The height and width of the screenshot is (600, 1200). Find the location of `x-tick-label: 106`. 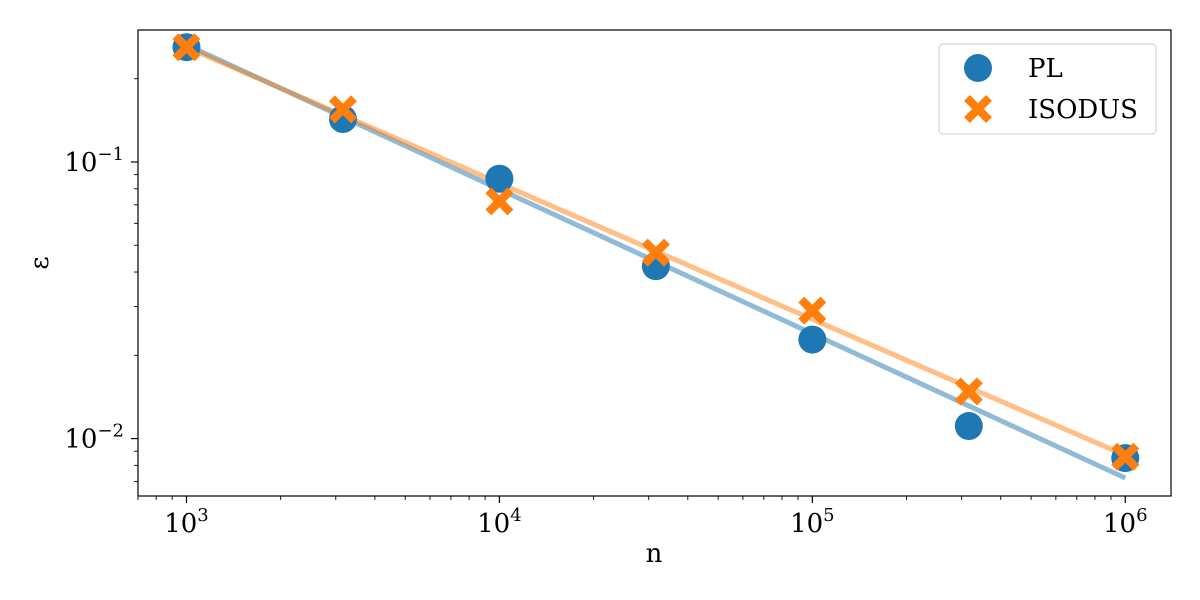

x-tick-label: 106 is located at coordinates (1125, 522).